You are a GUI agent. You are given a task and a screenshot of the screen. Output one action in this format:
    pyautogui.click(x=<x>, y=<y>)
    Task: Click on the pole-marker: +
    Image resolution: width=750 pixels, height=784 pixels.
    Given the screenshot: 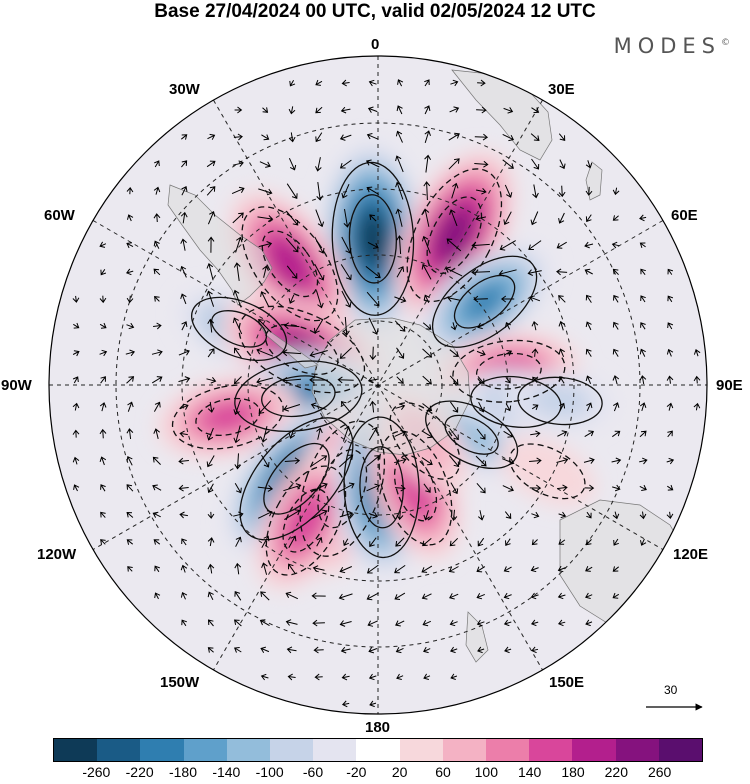 What is the action you would take?
    pyautogui.click(x=377, y=385)
    